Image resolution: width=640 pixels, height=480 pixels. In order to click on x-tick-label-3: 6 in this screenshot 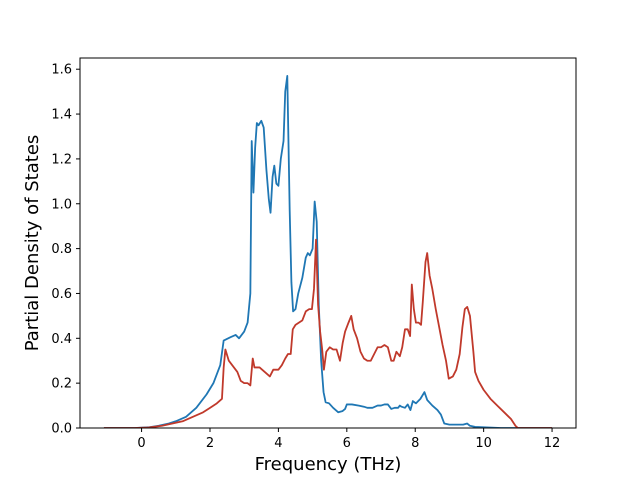, I will do `click(347, 443)`.